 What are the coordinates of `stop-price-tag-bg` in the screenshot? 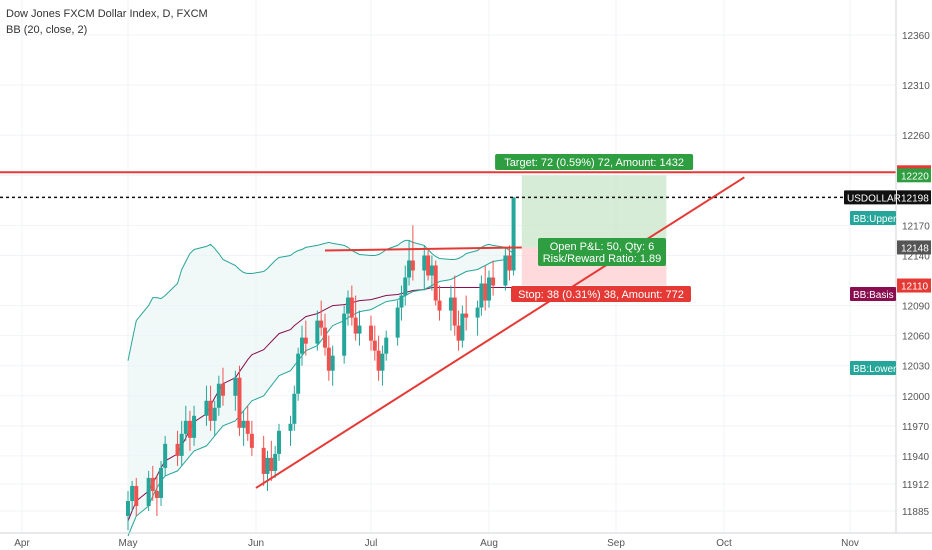 It's located at (914, 285).